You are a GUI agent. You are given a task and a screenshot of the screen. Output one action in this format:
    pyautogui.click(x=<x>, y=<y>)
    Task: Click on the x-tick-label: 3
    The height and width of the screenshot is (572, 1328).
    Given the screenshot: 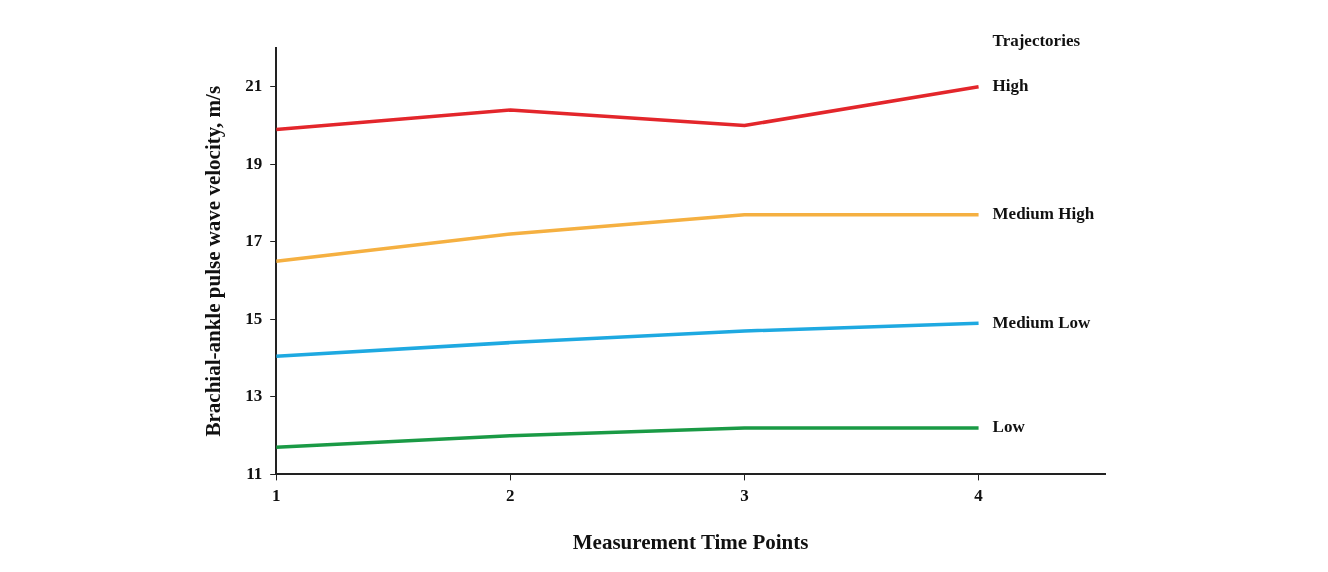 What is the action you would take?
    pyautogui.click(x=744, y=495)
    